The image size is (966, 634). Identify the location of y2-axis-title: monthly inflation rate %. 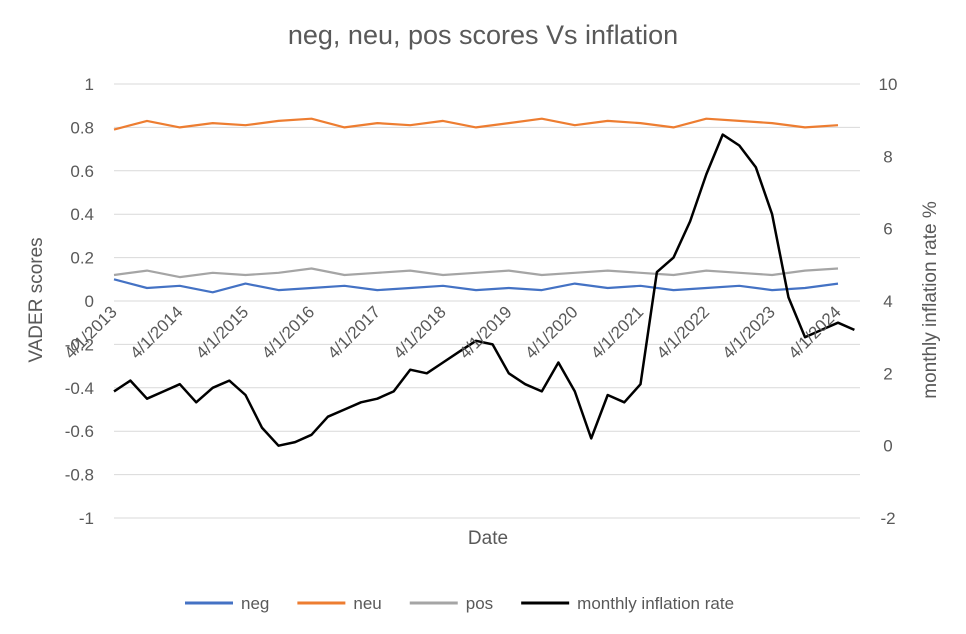
(930, 300).